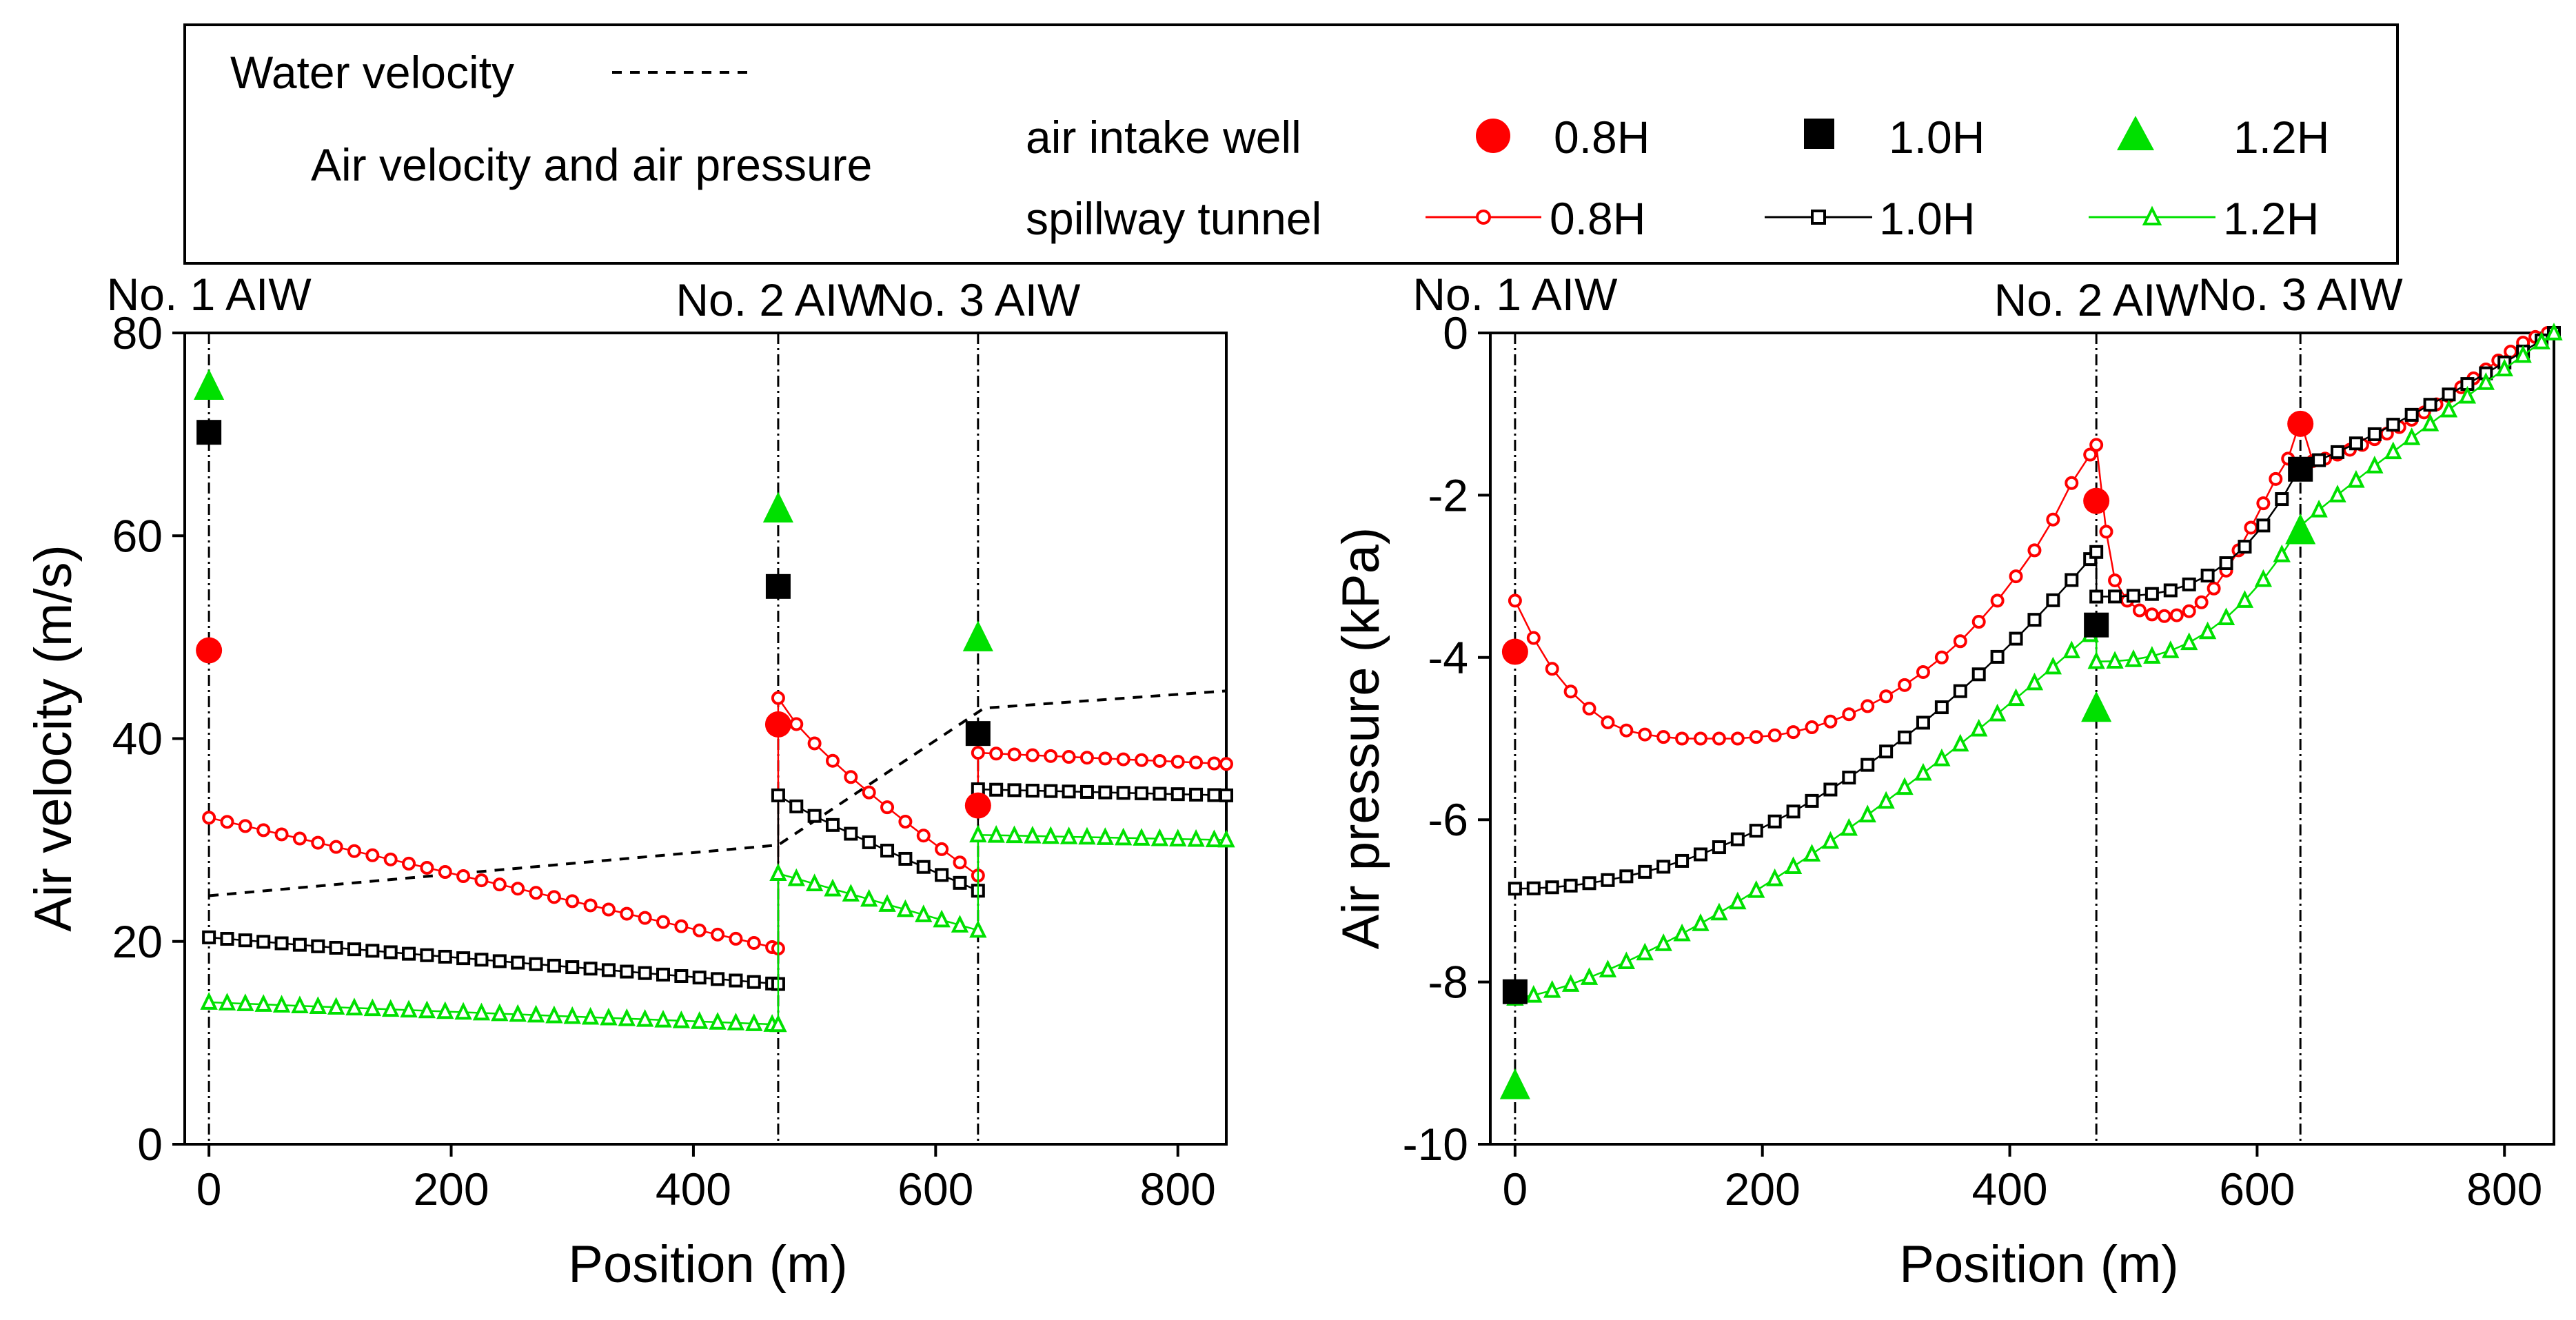  I want to click on legend-tunnel-1.0h-marker, so click(1818, 217).